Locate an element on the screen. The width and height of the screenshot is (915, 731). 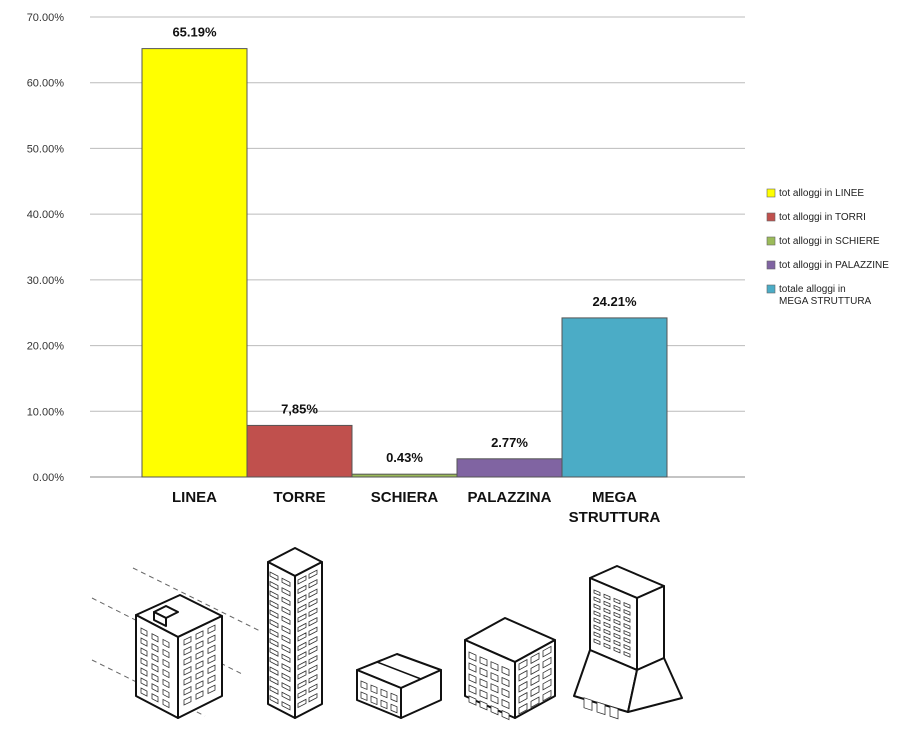
data-label: 7,85% is located at coordinates (299, 408).